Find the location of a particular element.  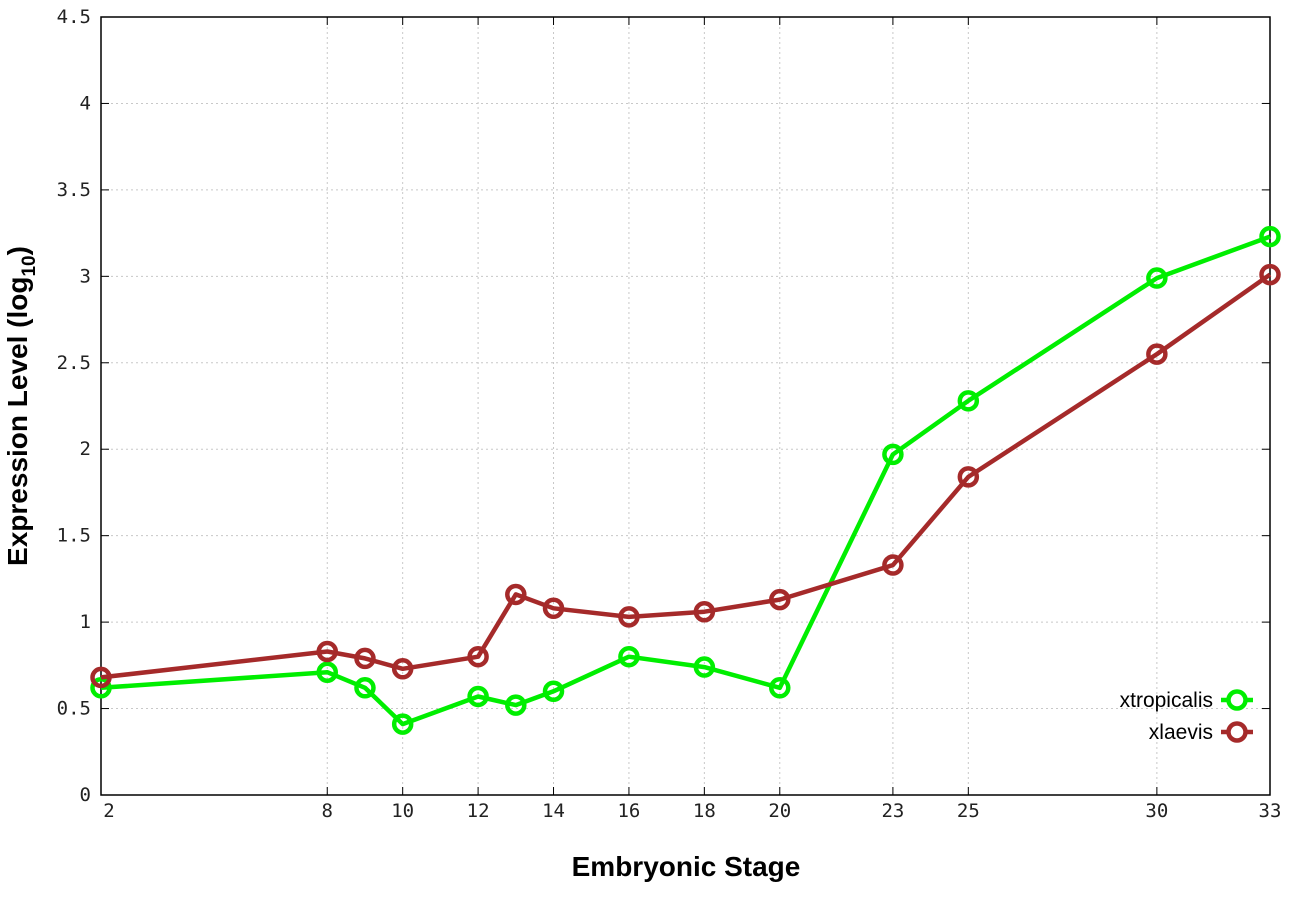

y-axis-title-subscript: 10 is located at coordinates (29, 265).